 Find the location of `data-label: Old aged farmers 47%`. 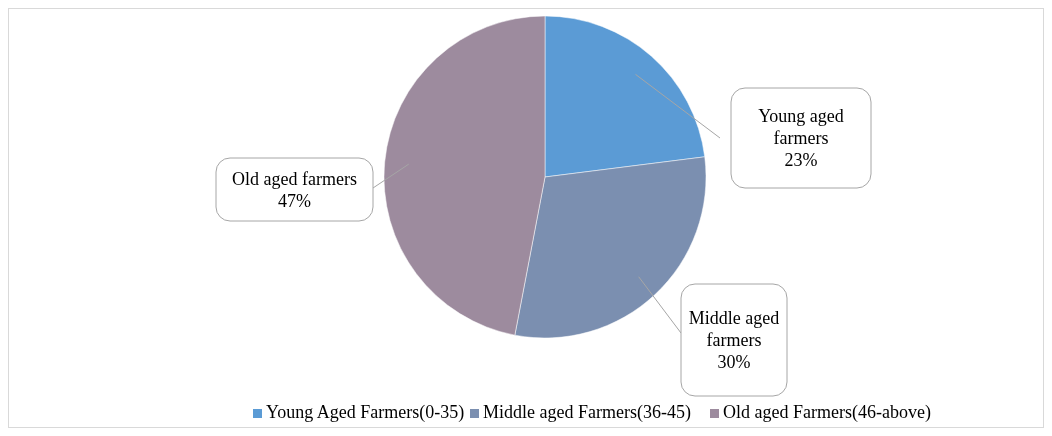

data-label: Old aged farmers 47% is located at coordinates (294, 189).